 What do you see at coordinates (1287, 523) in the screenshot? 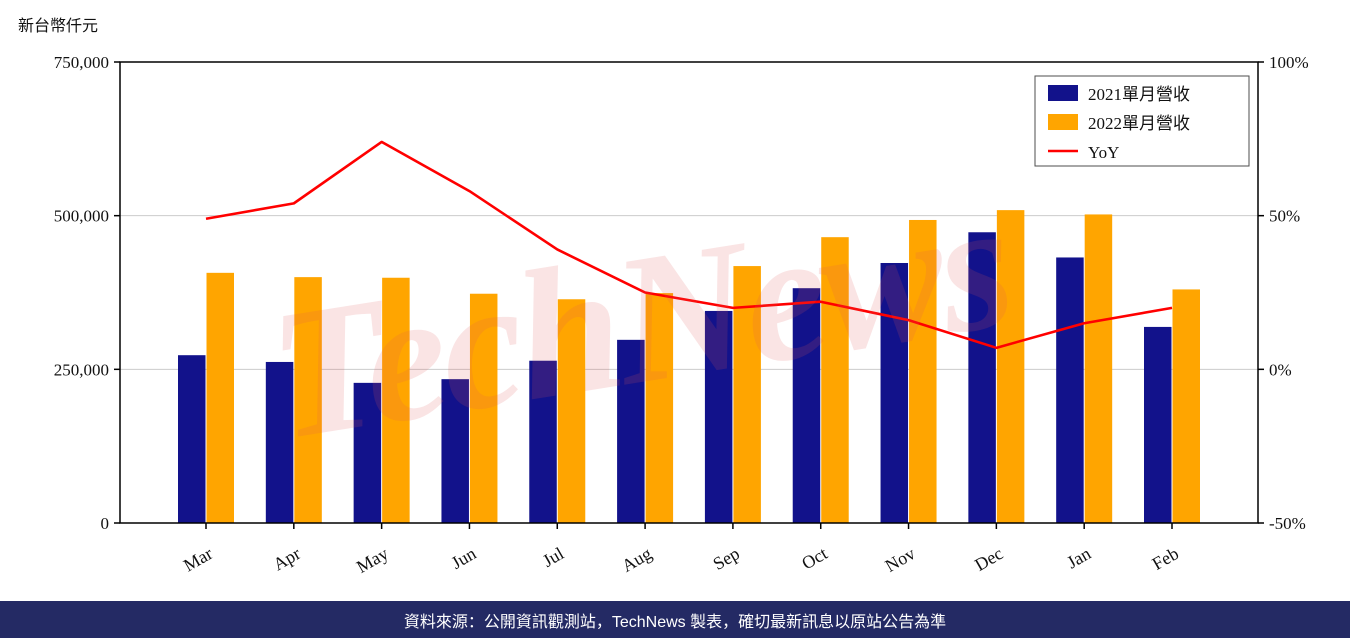
I see `right-tick-label: -50%` at bounding box center [1287, 523].